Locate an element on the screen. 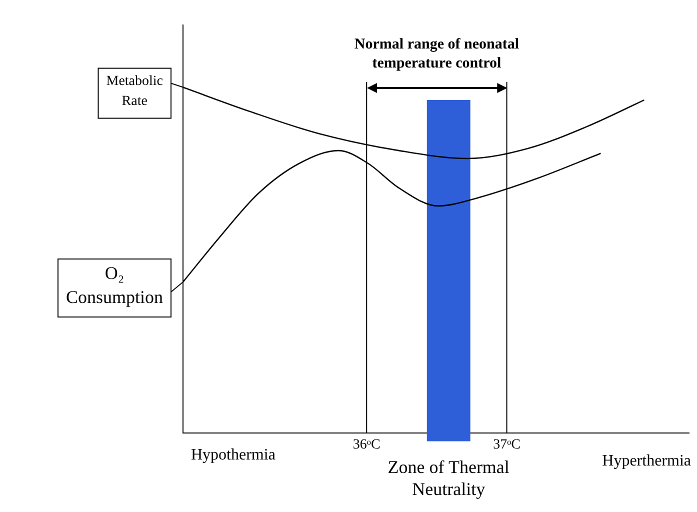  legend-label: O₂ Consumption is located at coordinates (114, 284).